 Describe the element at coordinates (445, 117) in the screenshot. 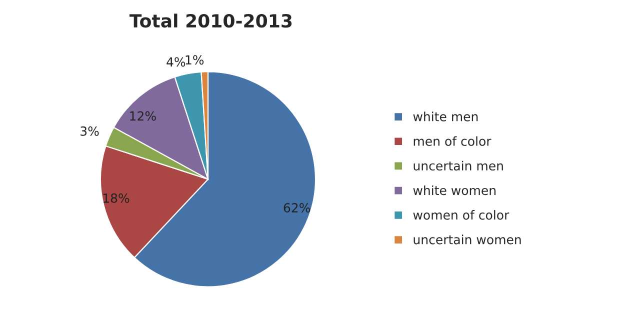

I see `legend-label: white men` at that location.